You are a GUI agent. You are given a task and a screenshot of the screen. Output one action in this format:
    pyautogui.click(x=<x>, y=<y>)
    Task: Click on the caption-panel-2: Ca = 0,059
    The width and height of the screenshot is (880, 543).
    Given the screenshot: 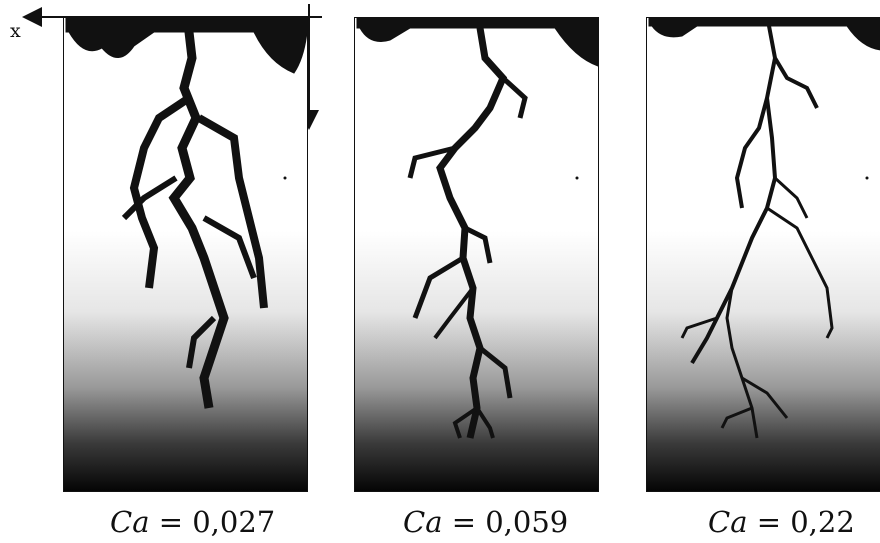 What is the action you would take?
    pyautogui.click(x=485, y=522)
    